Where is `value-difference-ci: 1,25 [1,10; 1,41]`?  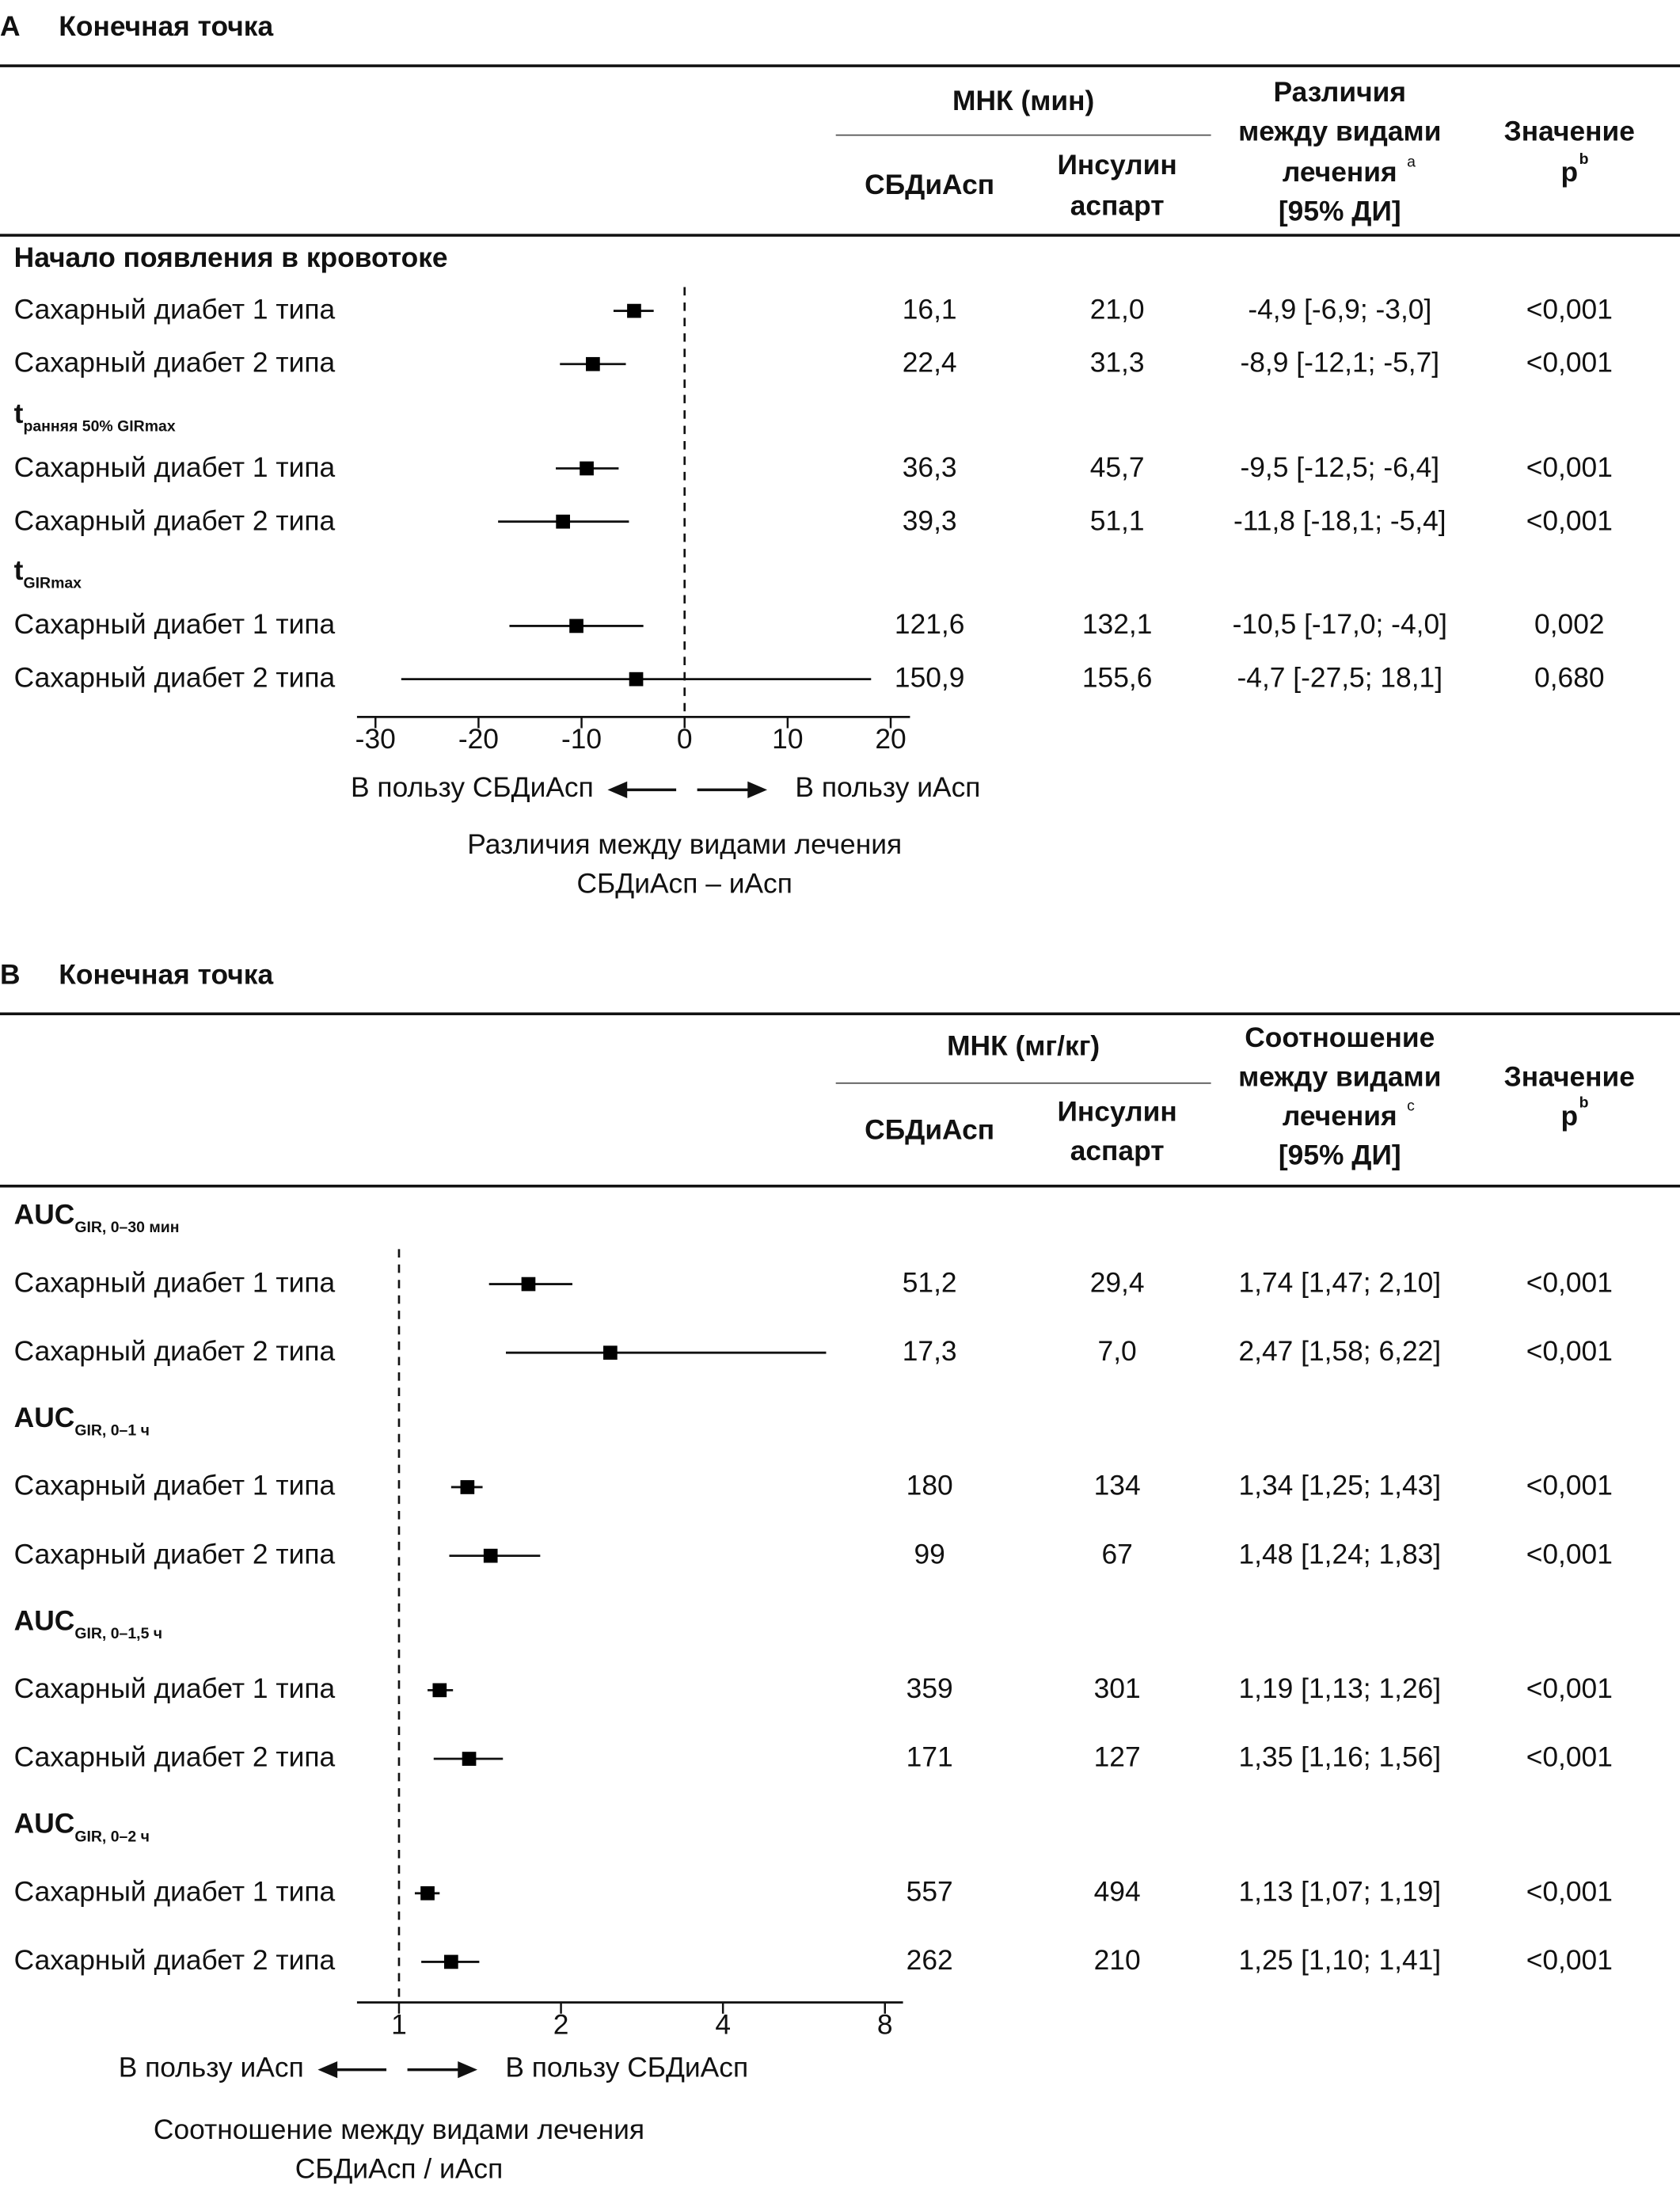 value-difference-ci: 1,25 [1,10; 1,41] is located at coordinates (1340, 1961).